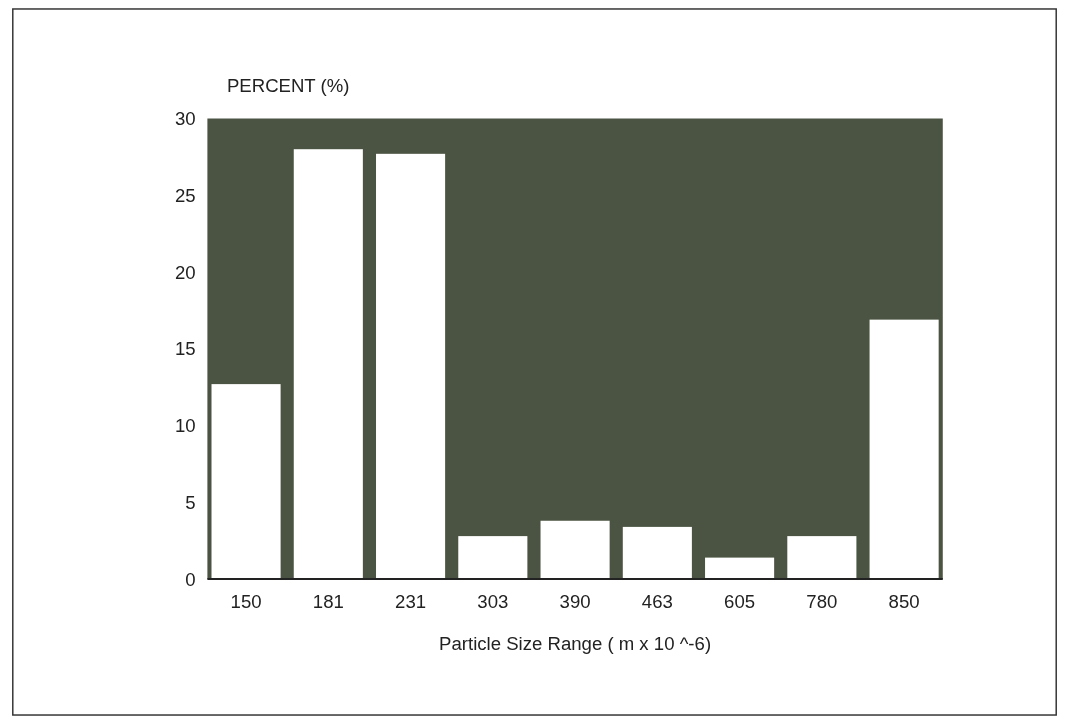  Describe the element at coordinates (185, 426) in the screenshot. I see `y-tick-label: 10` at that location.